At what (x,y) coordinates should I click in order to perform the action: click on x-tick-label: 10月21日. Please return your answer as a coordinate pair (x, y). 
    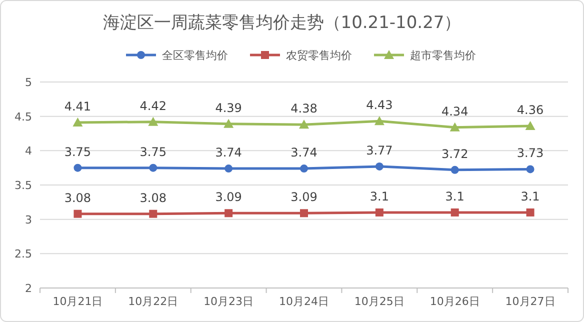
    Looking at the image, I should click on (77, 301).